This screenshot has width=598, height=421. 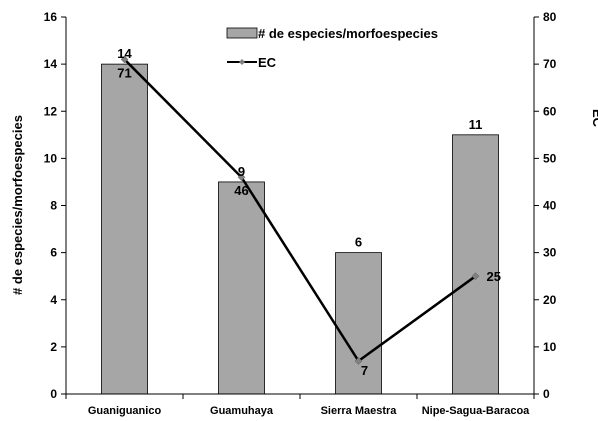 What do you see at coordinates (476, 411) in the screenshot?
I see `x-tick-label: Nipe-Sagua-Baracoa` at bounding box center [476, 411].